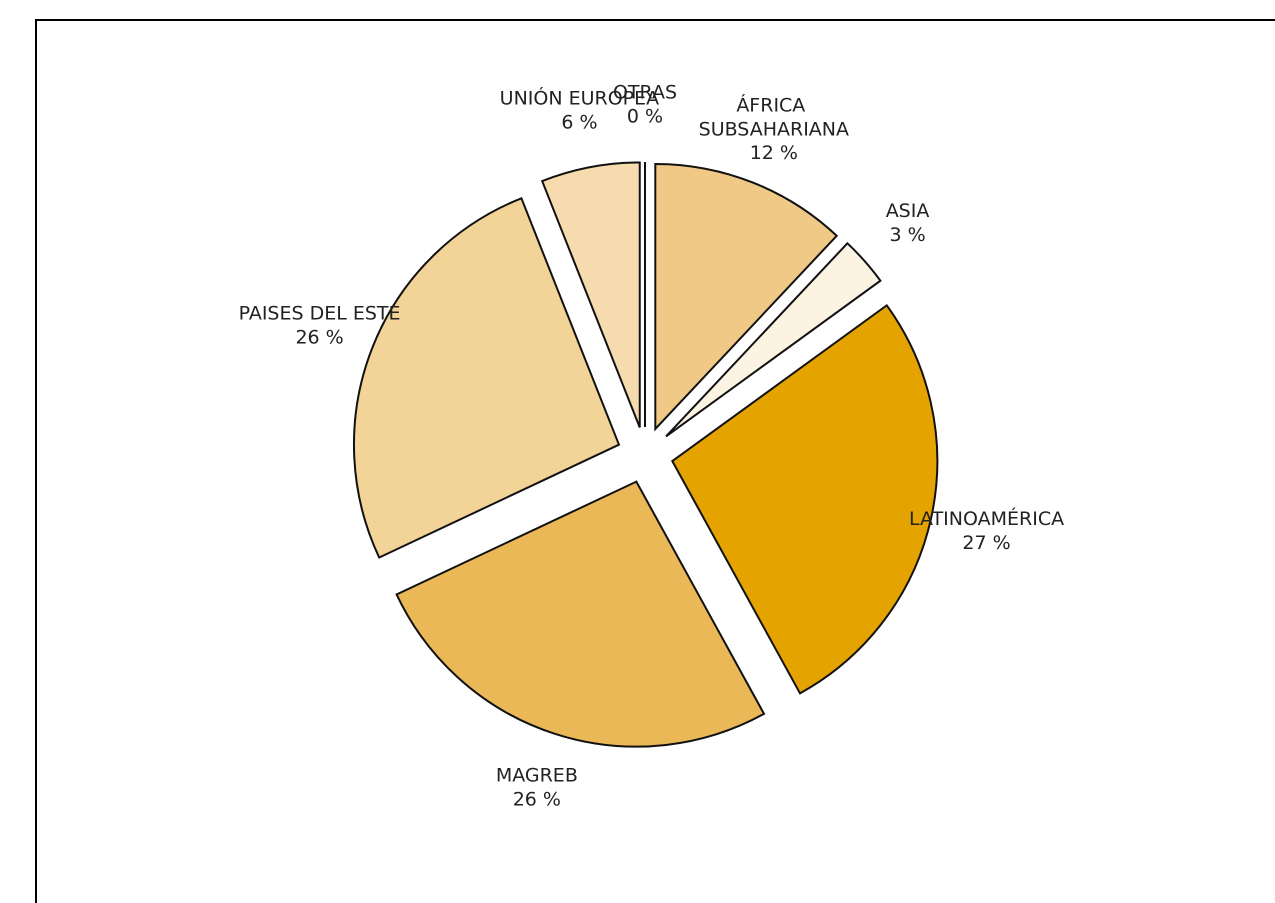  Describe the element at coordinates (986, 543) in the screenshot. I see `slice-value-label: 27 %` at that location.